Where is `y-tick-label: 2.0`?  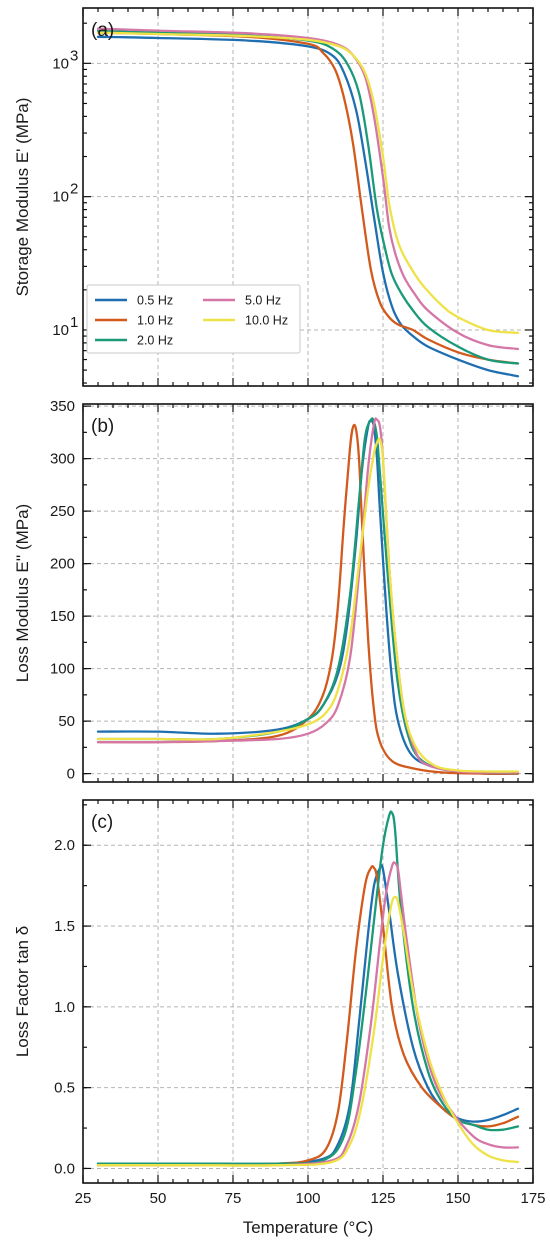 y-tick-label: 2.0 is located at coordinates (64, 845).